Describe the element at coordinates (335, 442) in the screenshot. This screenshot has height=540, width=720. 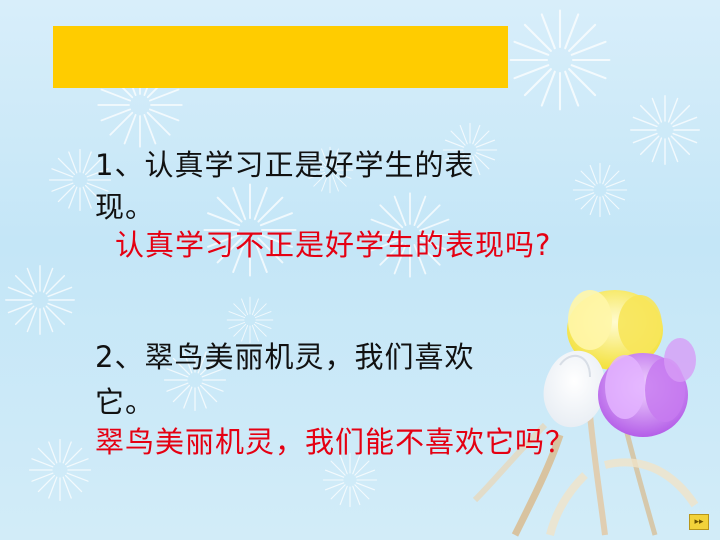
I see `question-2-rhetorical: 翠鸟美丽机灵，我们能不喜欢它吗？` at that location.